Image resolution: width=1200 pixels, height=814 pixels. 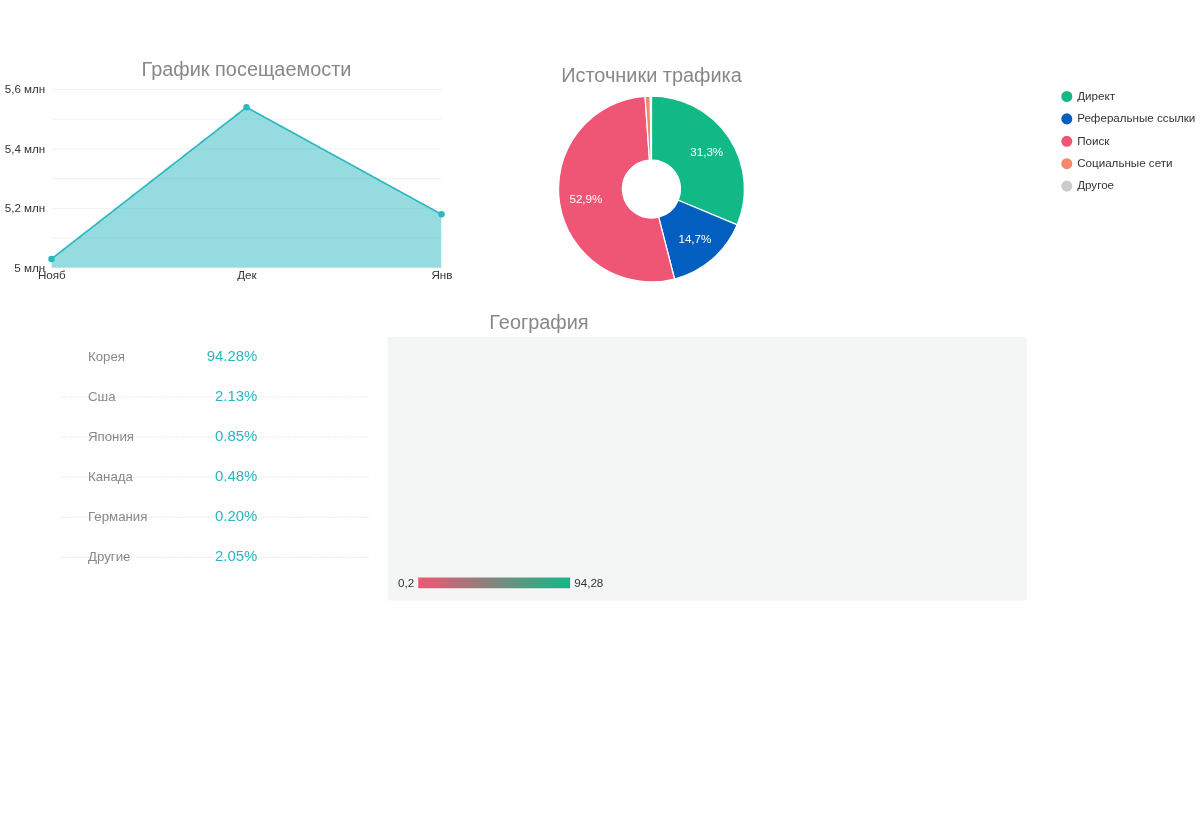 What do you see at coordinates (589, 582) in the screenshot?
I see `text: 94,28` at bounding box center [589, 582].